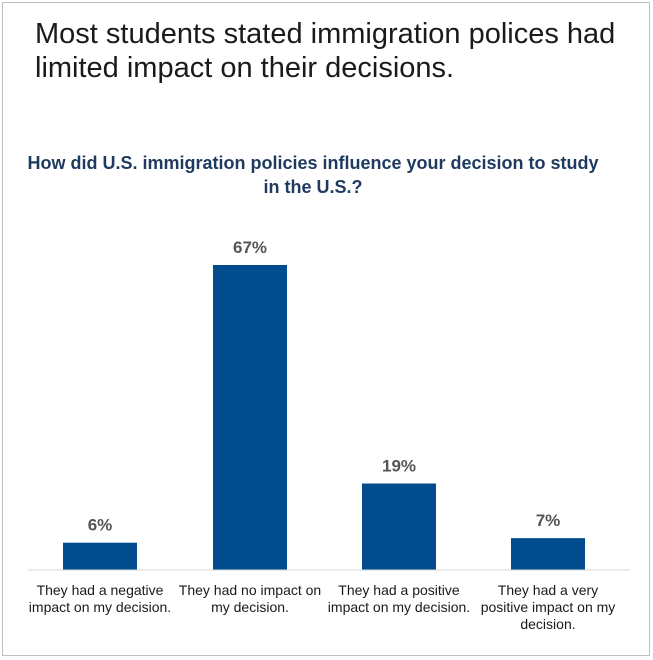  Describe the element at coordinates (100, 525) in the screenshot. I see `bar-value-label-1: 6%` at that location.